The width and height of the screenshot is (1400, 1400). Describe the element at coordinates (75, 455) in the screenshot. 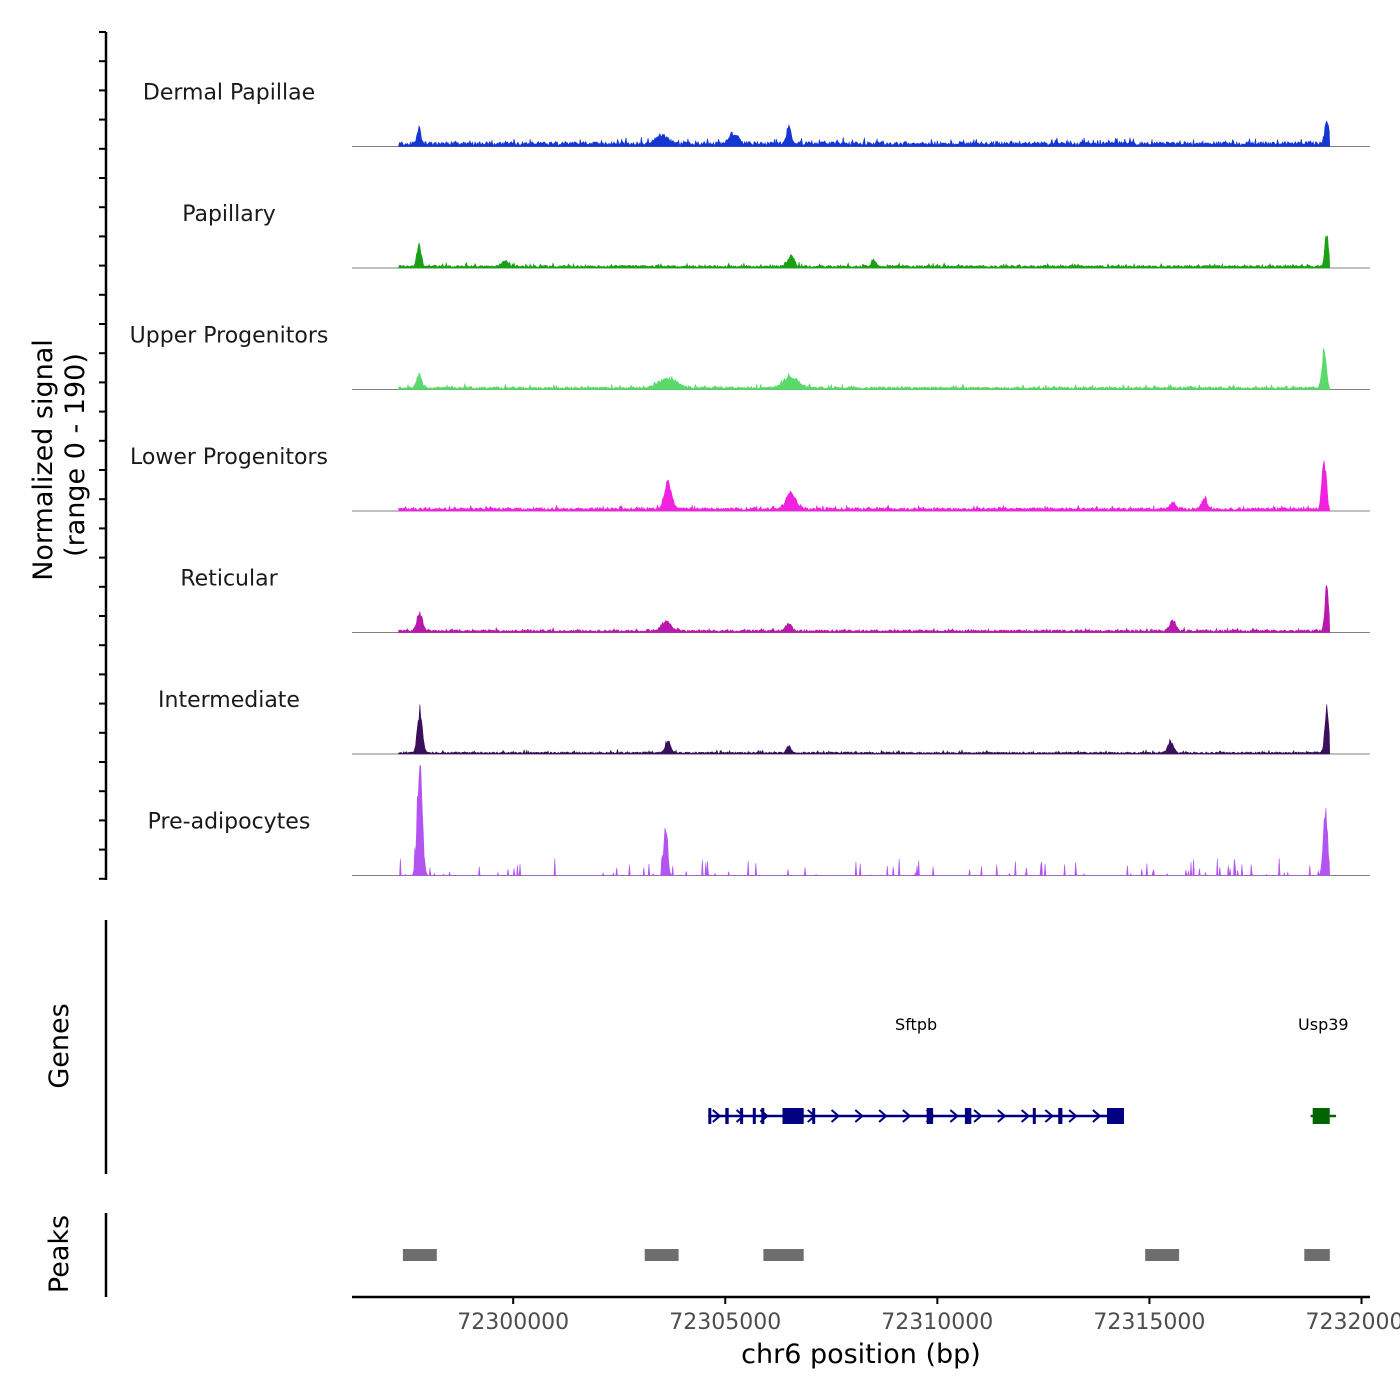

I see `coverage-ylabel-line2: (range 0 - 190)` at that location.